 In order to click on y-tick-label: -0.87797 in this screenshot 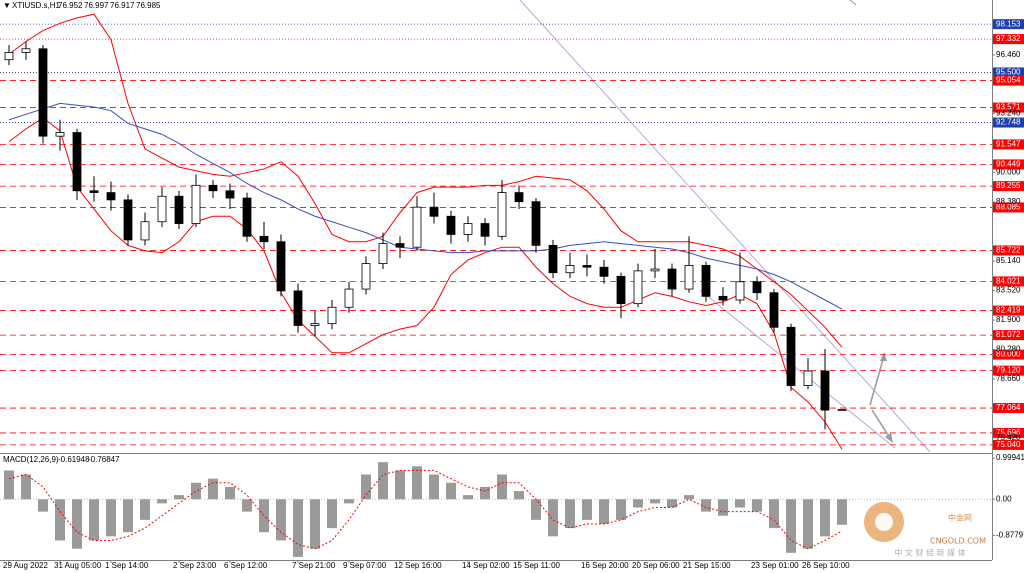, I will do `click(1010, 535)`.